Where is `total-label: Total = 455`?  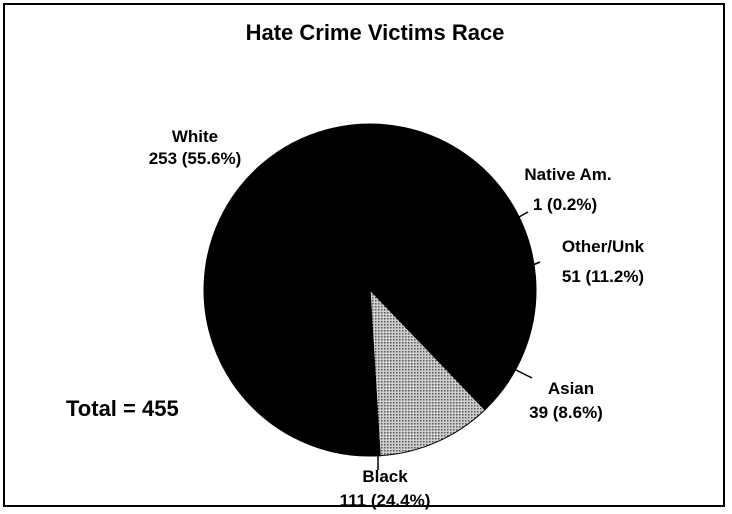
total-label: Total = 455 is located at coordinates (122, 408).